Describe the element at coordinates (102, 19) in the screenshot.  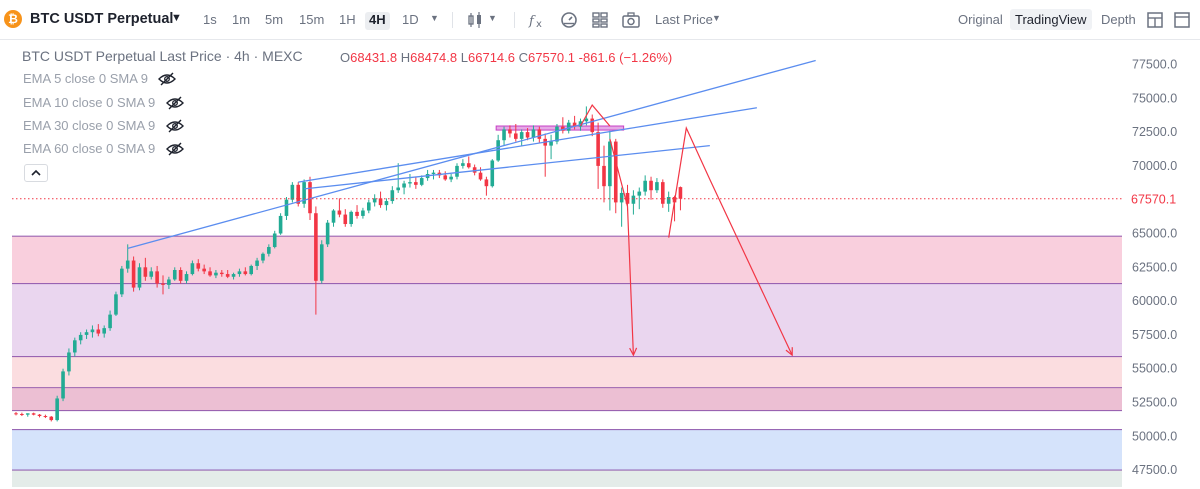
I see `symbol-title: BTC USDT Perpetual` at that location.